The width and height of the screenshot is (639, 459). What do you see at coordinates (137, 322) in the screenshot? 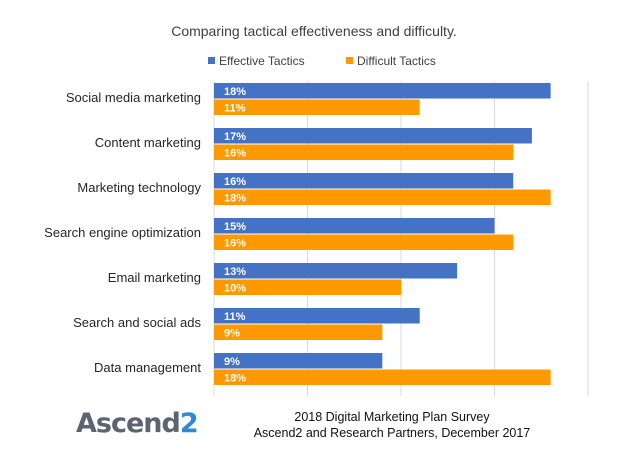
I see `category-label: Search and social ads` at bounding box center [137, 322].